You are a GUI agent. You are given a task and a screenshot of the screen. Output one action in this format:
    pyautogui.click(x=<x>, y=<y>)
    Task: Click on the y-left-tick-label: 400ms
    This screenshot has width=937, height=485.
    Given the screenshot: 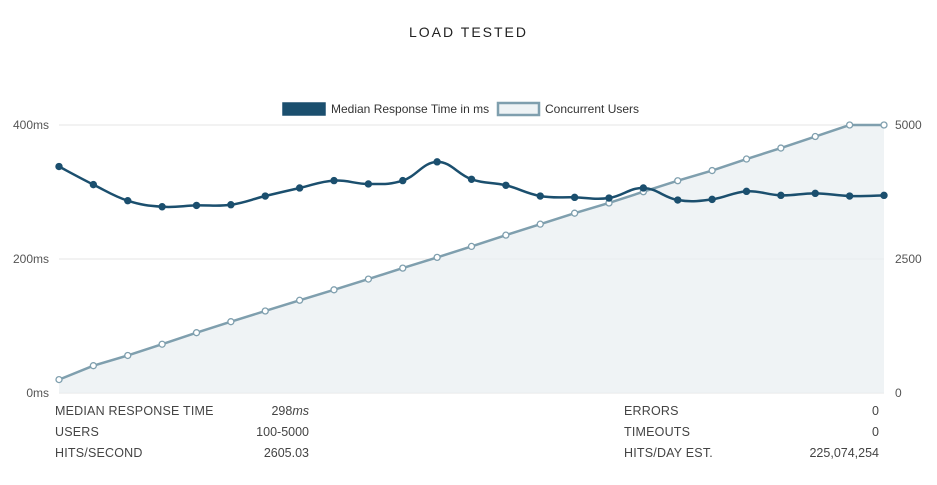 What is the action you would take?
    pyautogui.click(x=31, y=125)
    